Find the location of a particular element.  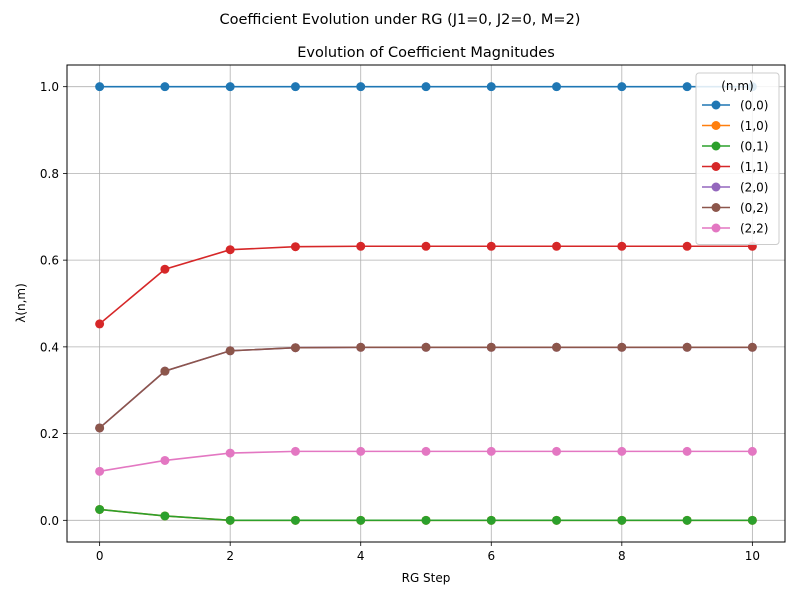

legend-label: (2,0) is located at coordinates (754, 188).